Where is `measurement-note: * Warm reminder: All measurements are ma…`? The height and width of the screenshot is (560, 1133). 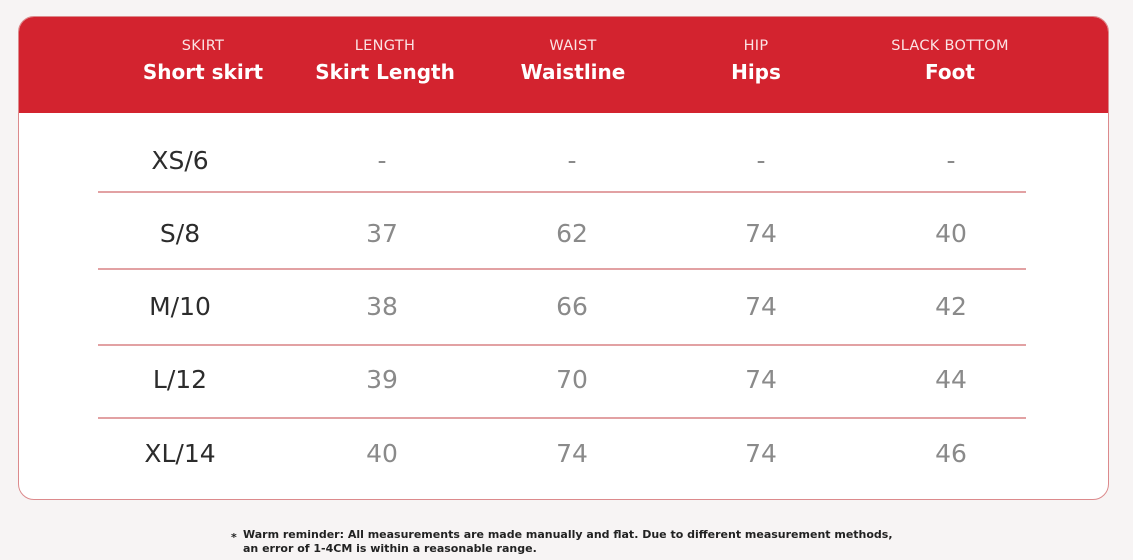 measurement-note: * Warm reminder: All measurements are ma… is located at coordinates (571, 542).